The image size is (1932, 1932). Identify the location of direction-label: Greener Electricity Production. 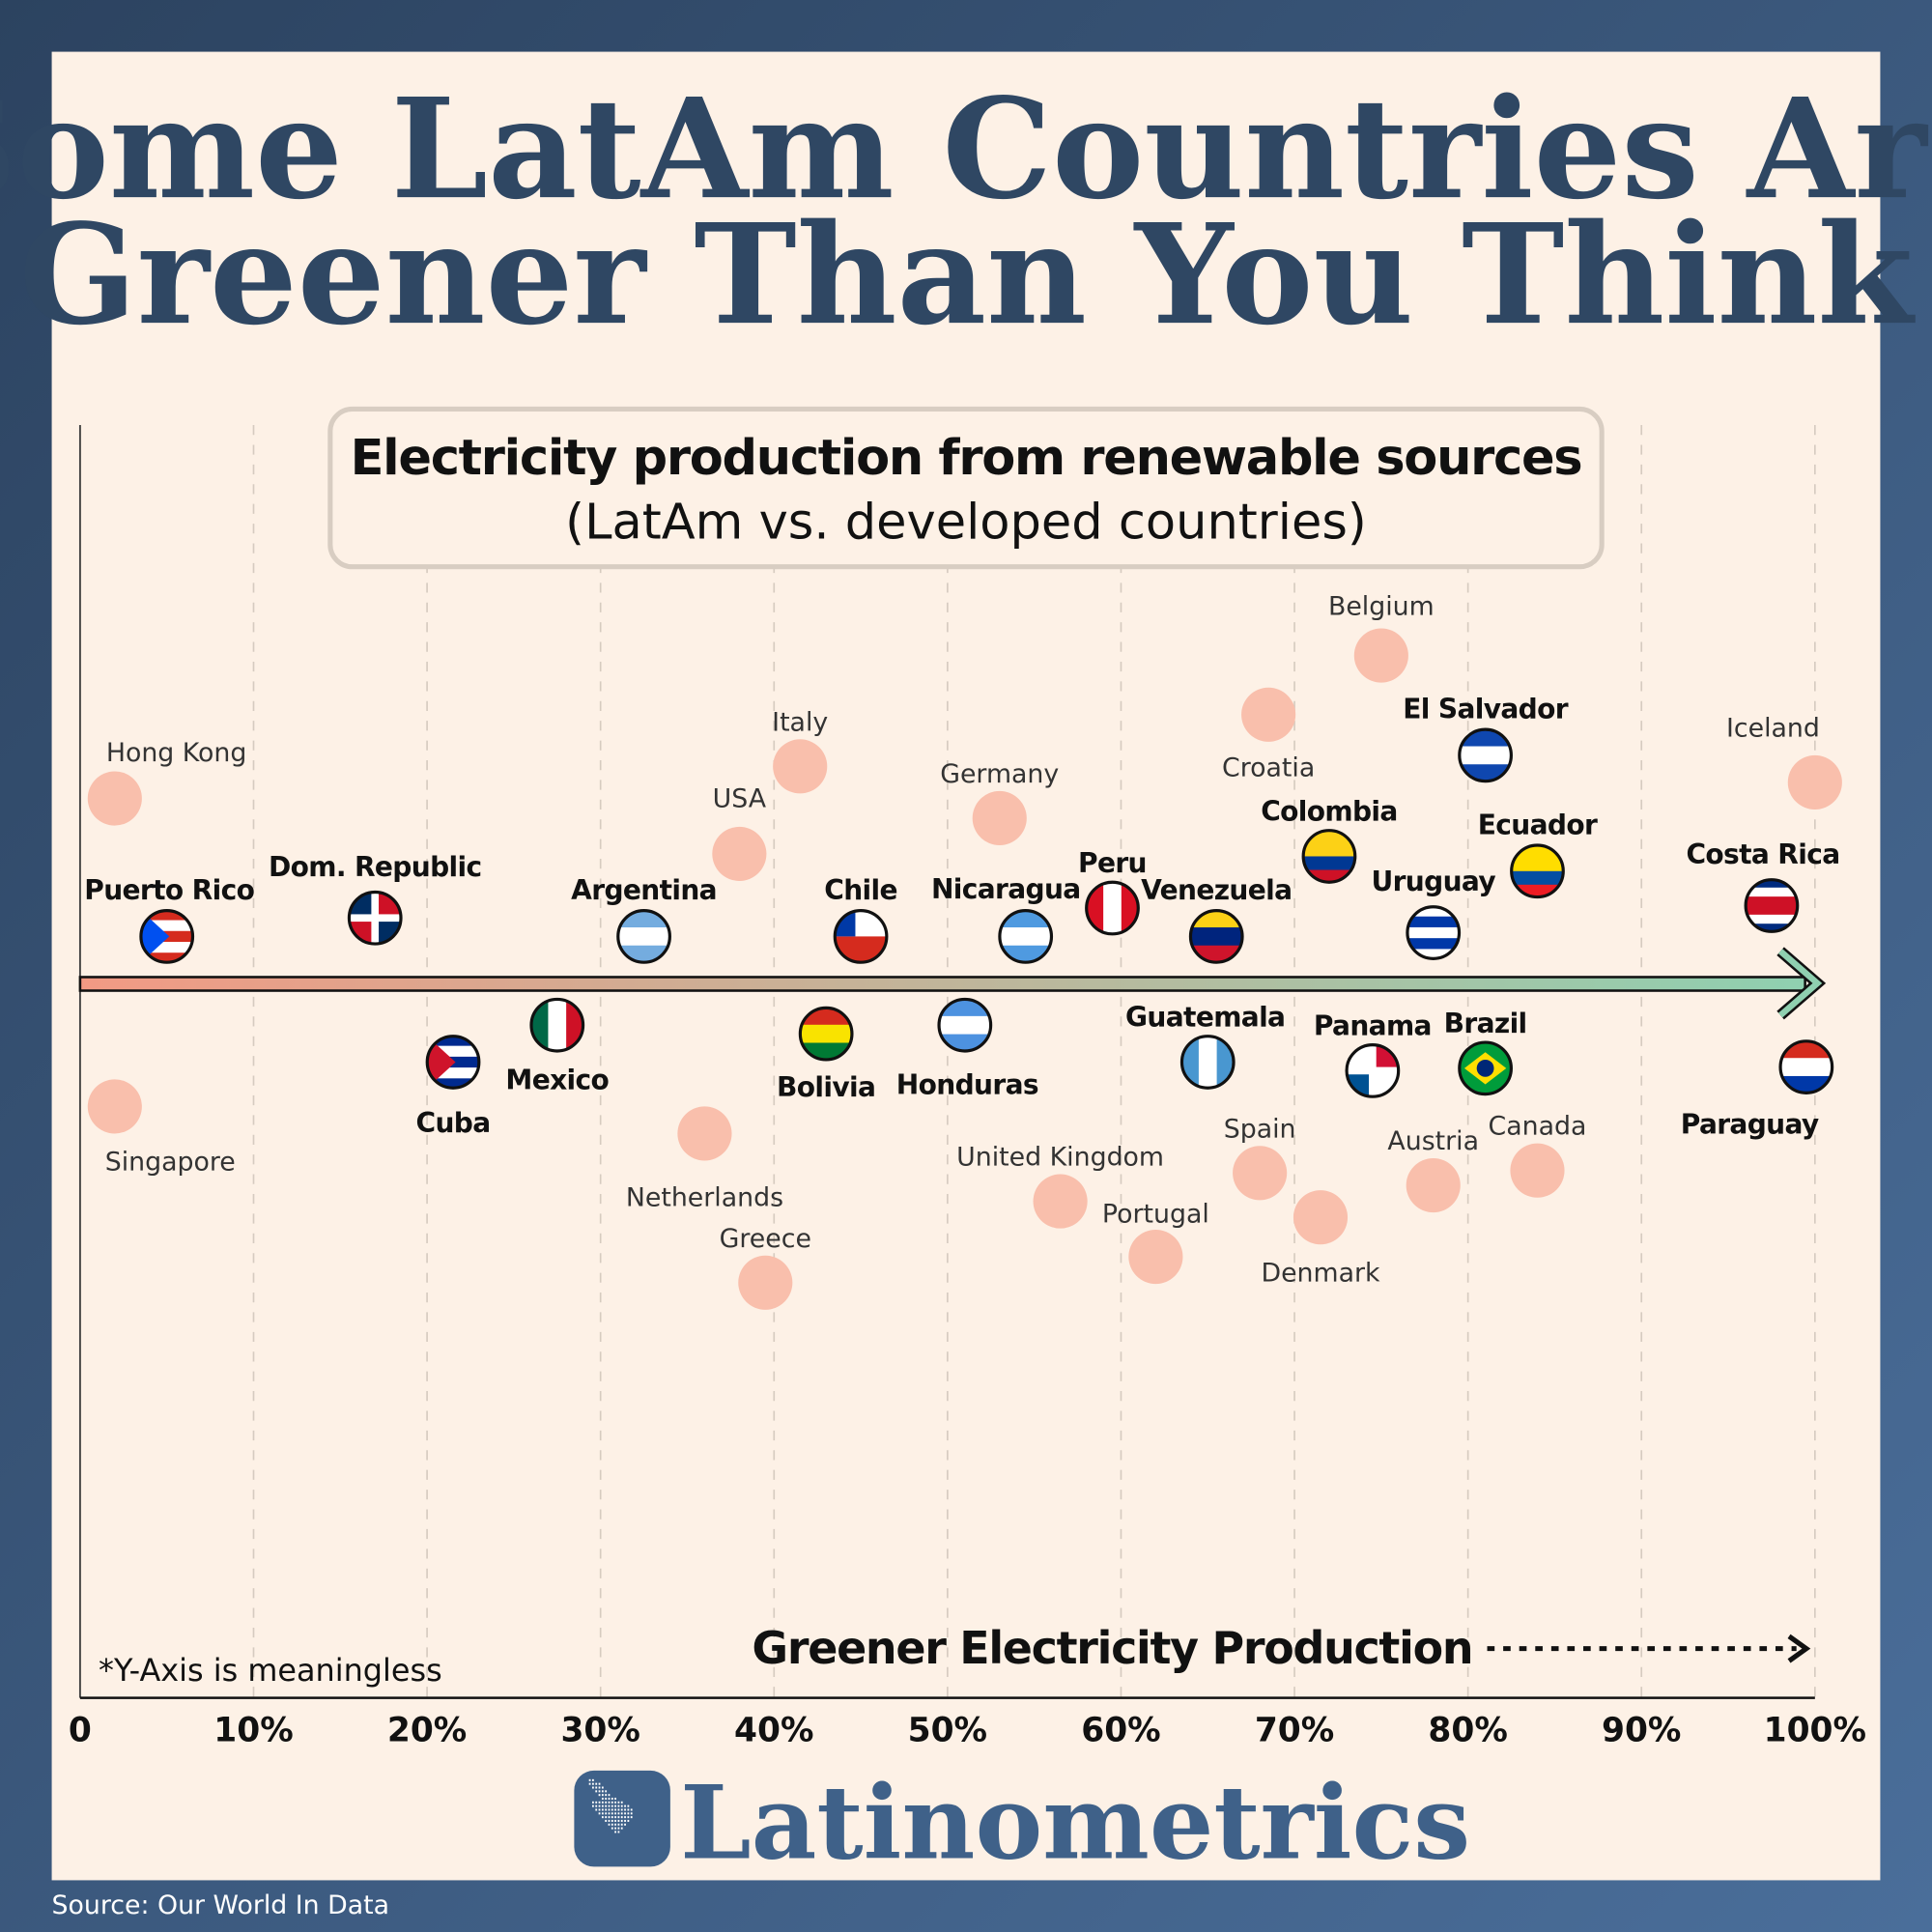
(1112, 1648).